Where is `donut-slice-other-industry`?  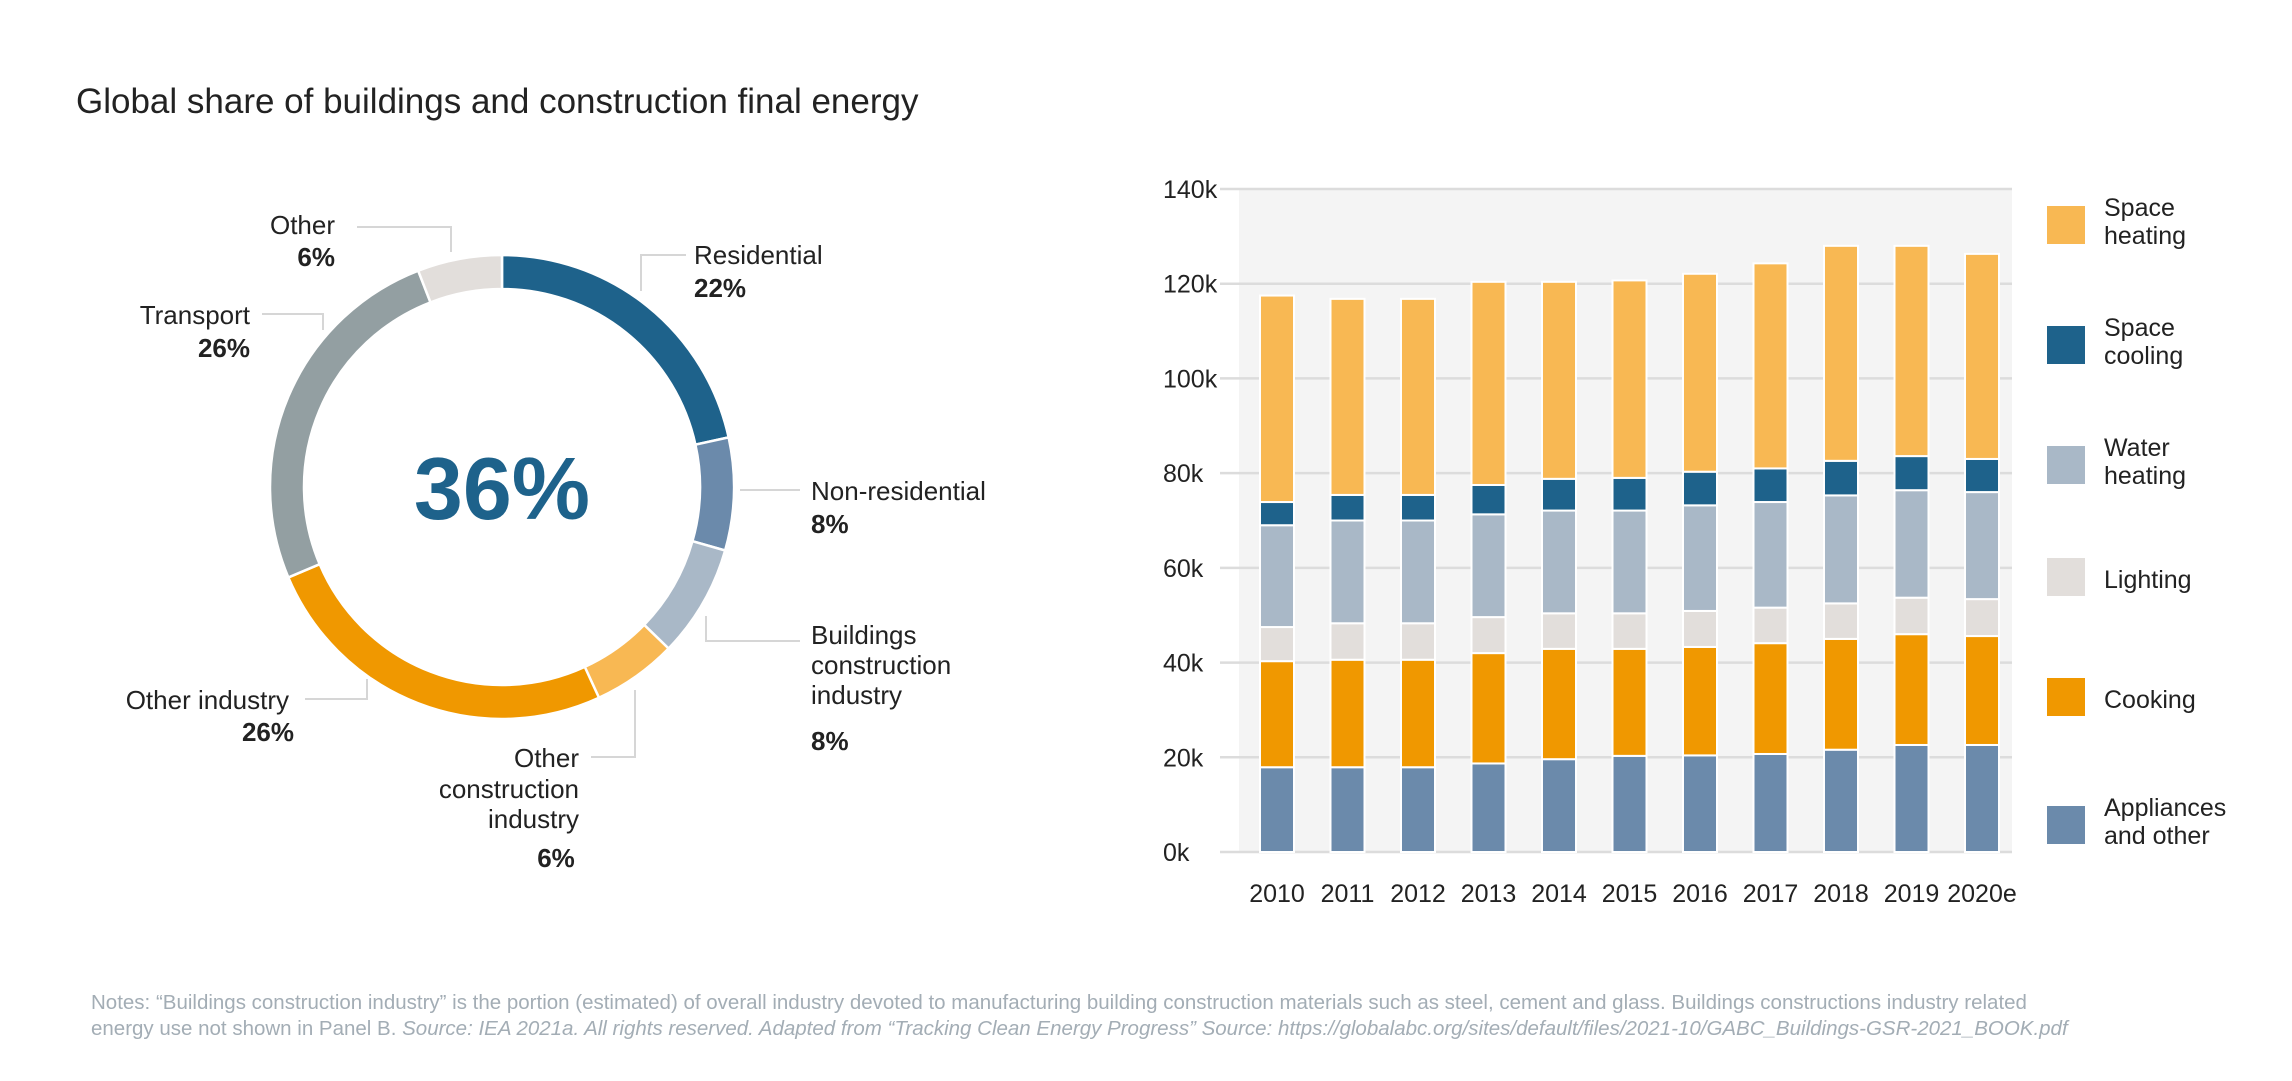 donut-slice-other-industry is located at coordinates (443, 641).